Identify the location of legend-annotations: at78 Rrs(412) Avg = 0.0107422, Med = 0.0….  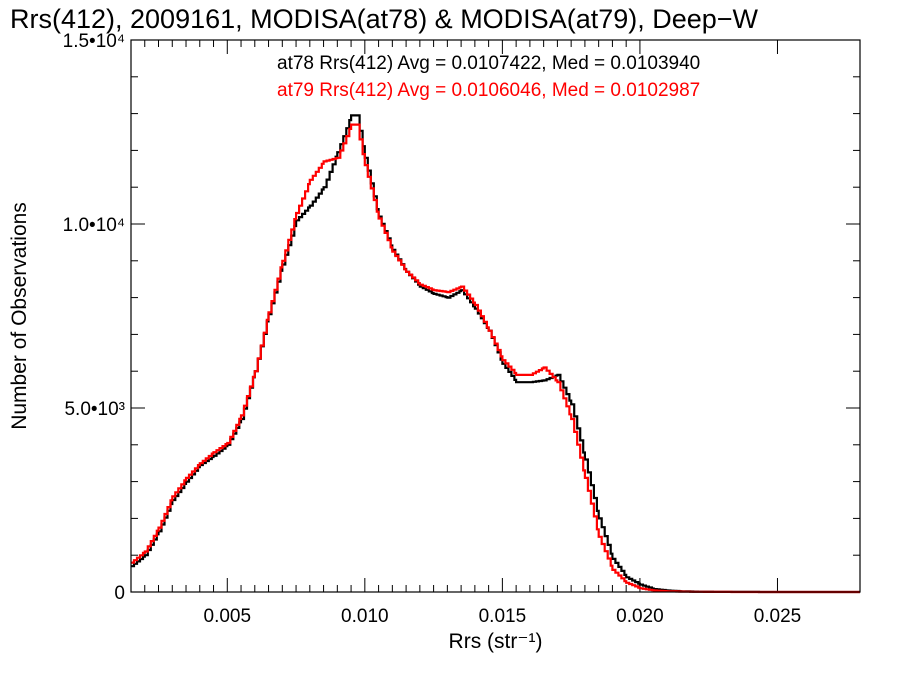
(488, 77).